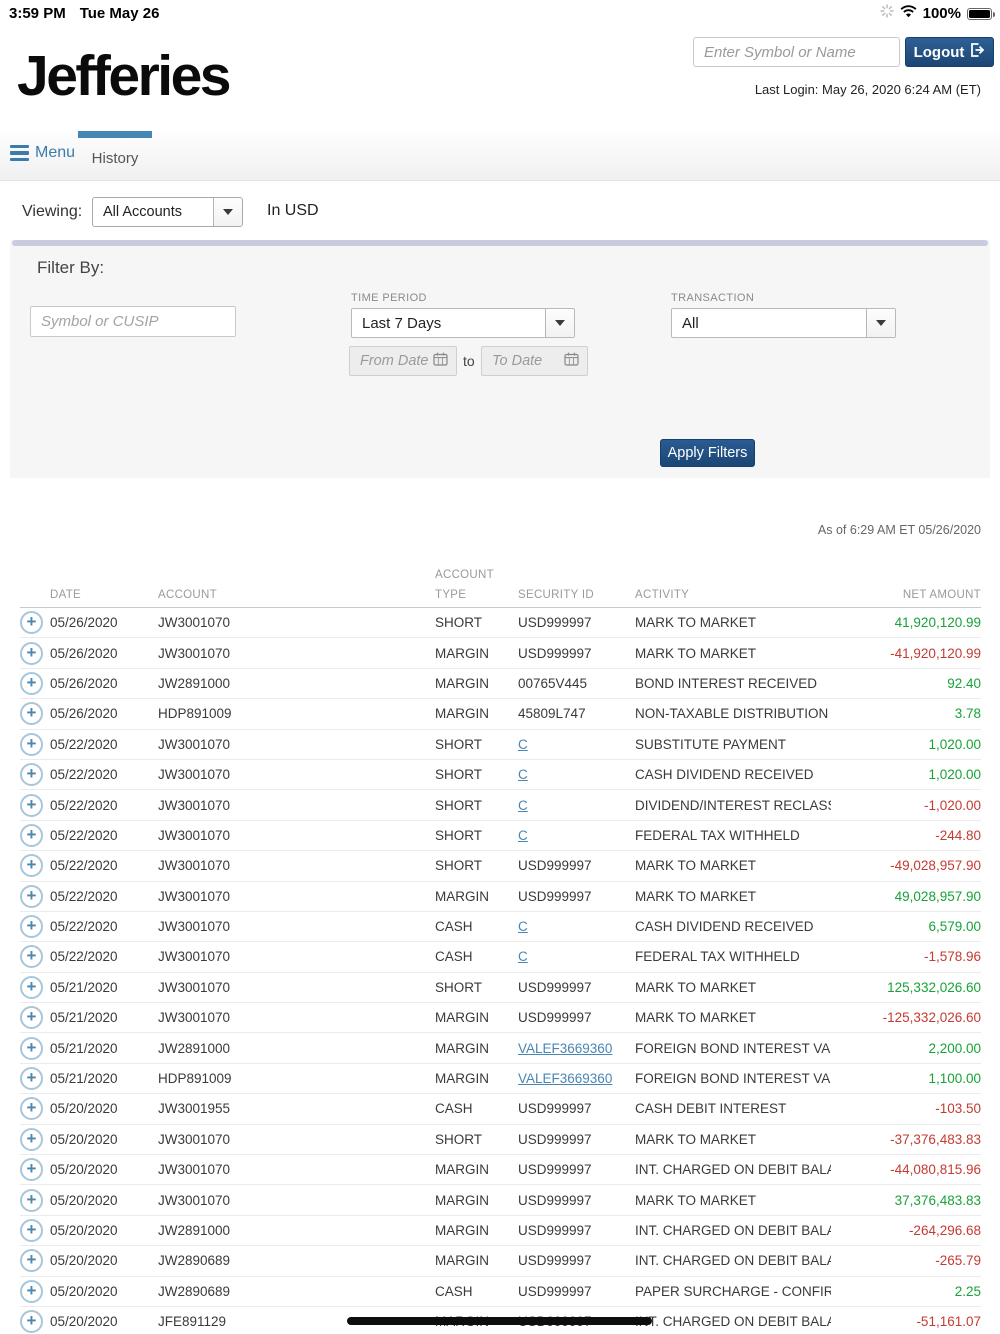 This screenshot has height=1334, width=1000. I want to click on row-net-amount: 125,332,026.60, so click(934, 987).